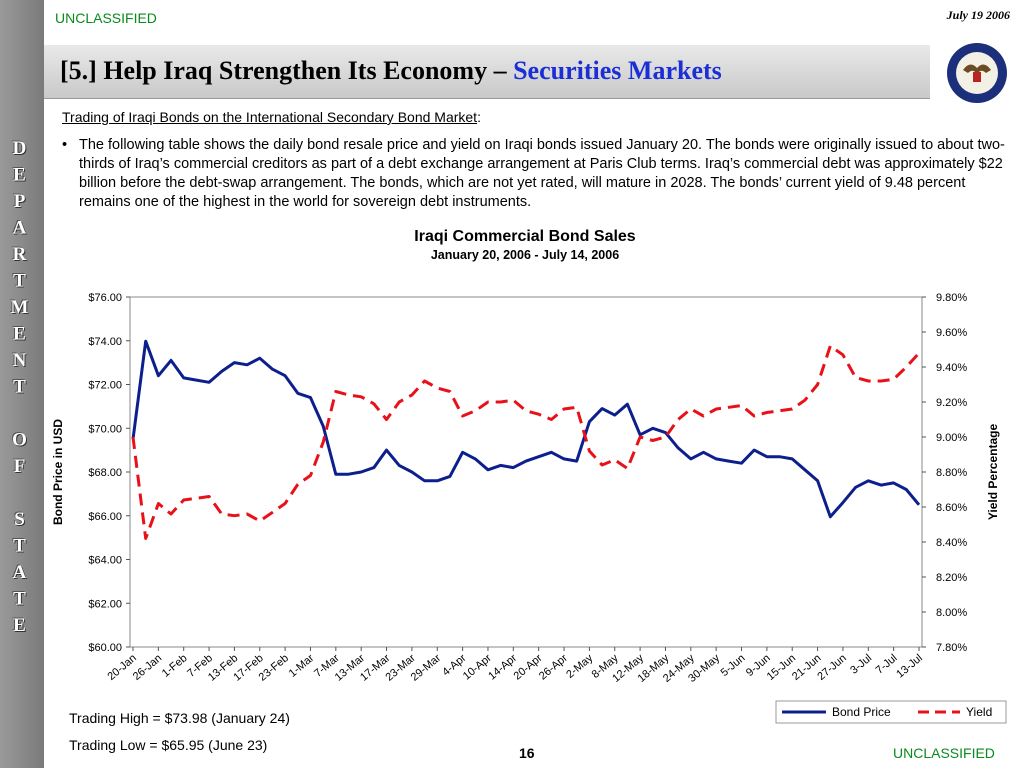 The width and height of the screenshot is (1024, 768). Describe the element at coordinates (105, 561) in the screenshot. I see `y-tick-label: $64.00` at that location.